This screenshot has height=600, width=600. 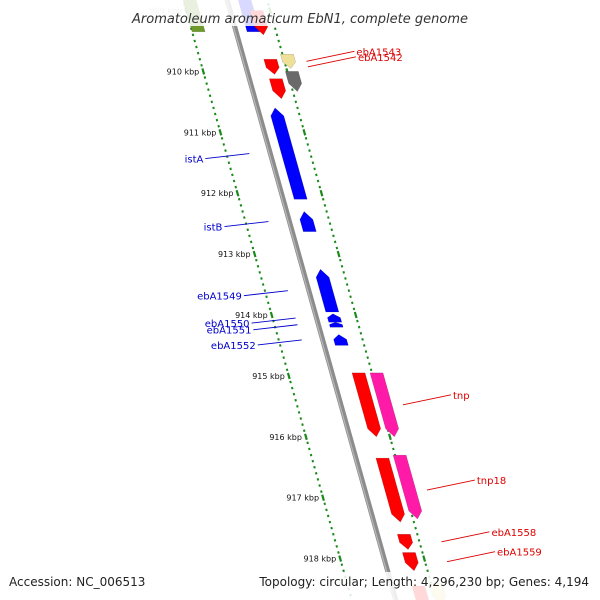 I want to click on eba1542-arrow, so click(x=271, y=66).